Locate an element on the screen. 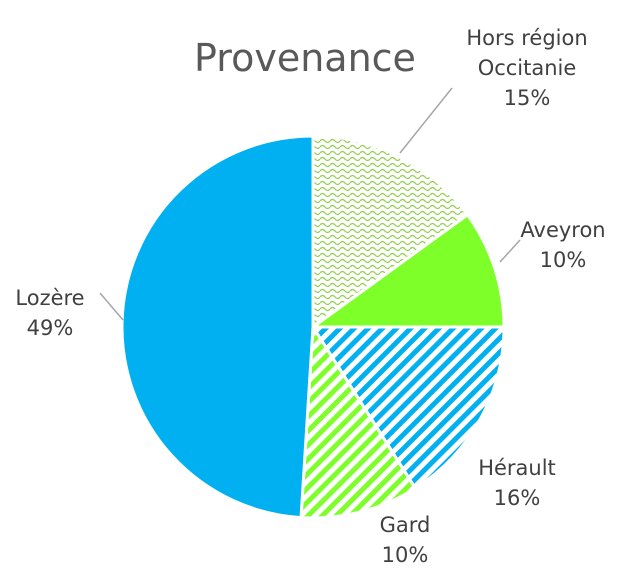 Image resolution: width=623 pixels, height=570 pixels. data-label: Hérault 16% is located at coordinates (517, 483).